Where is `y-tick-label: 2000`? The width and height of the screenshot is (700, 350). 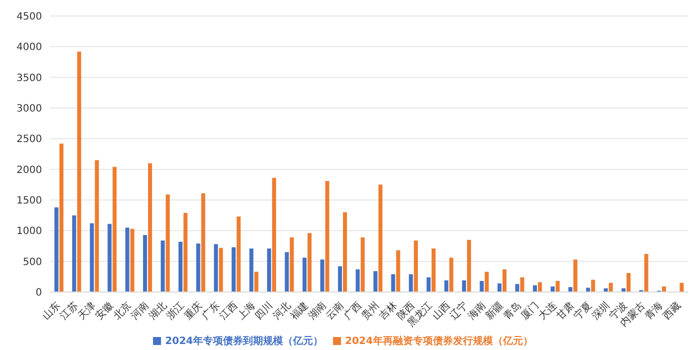
y-tick-label: 2000 is located at coordinates (29, 170).